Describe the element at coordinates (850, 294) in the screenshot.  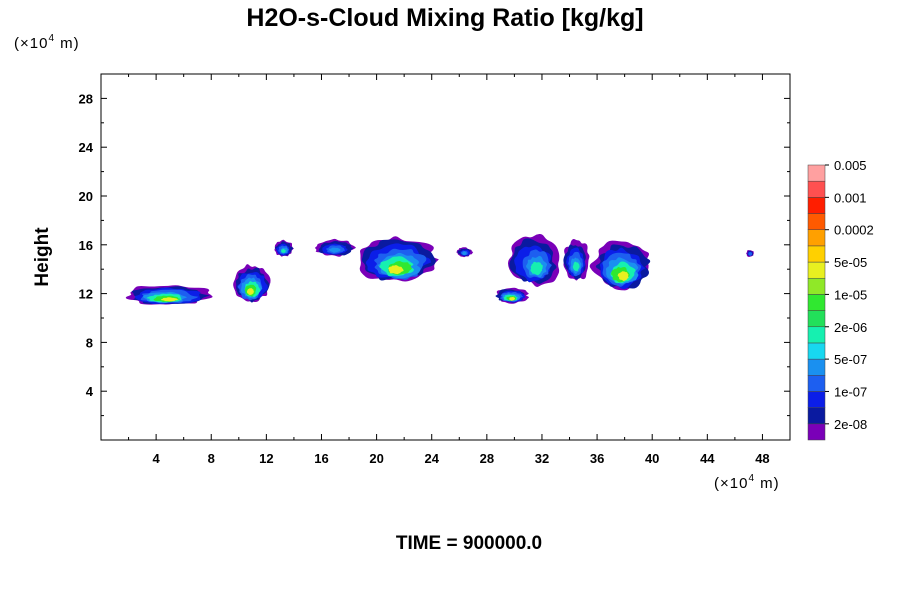
I see `colorbar-label: 1e-05` at that location.